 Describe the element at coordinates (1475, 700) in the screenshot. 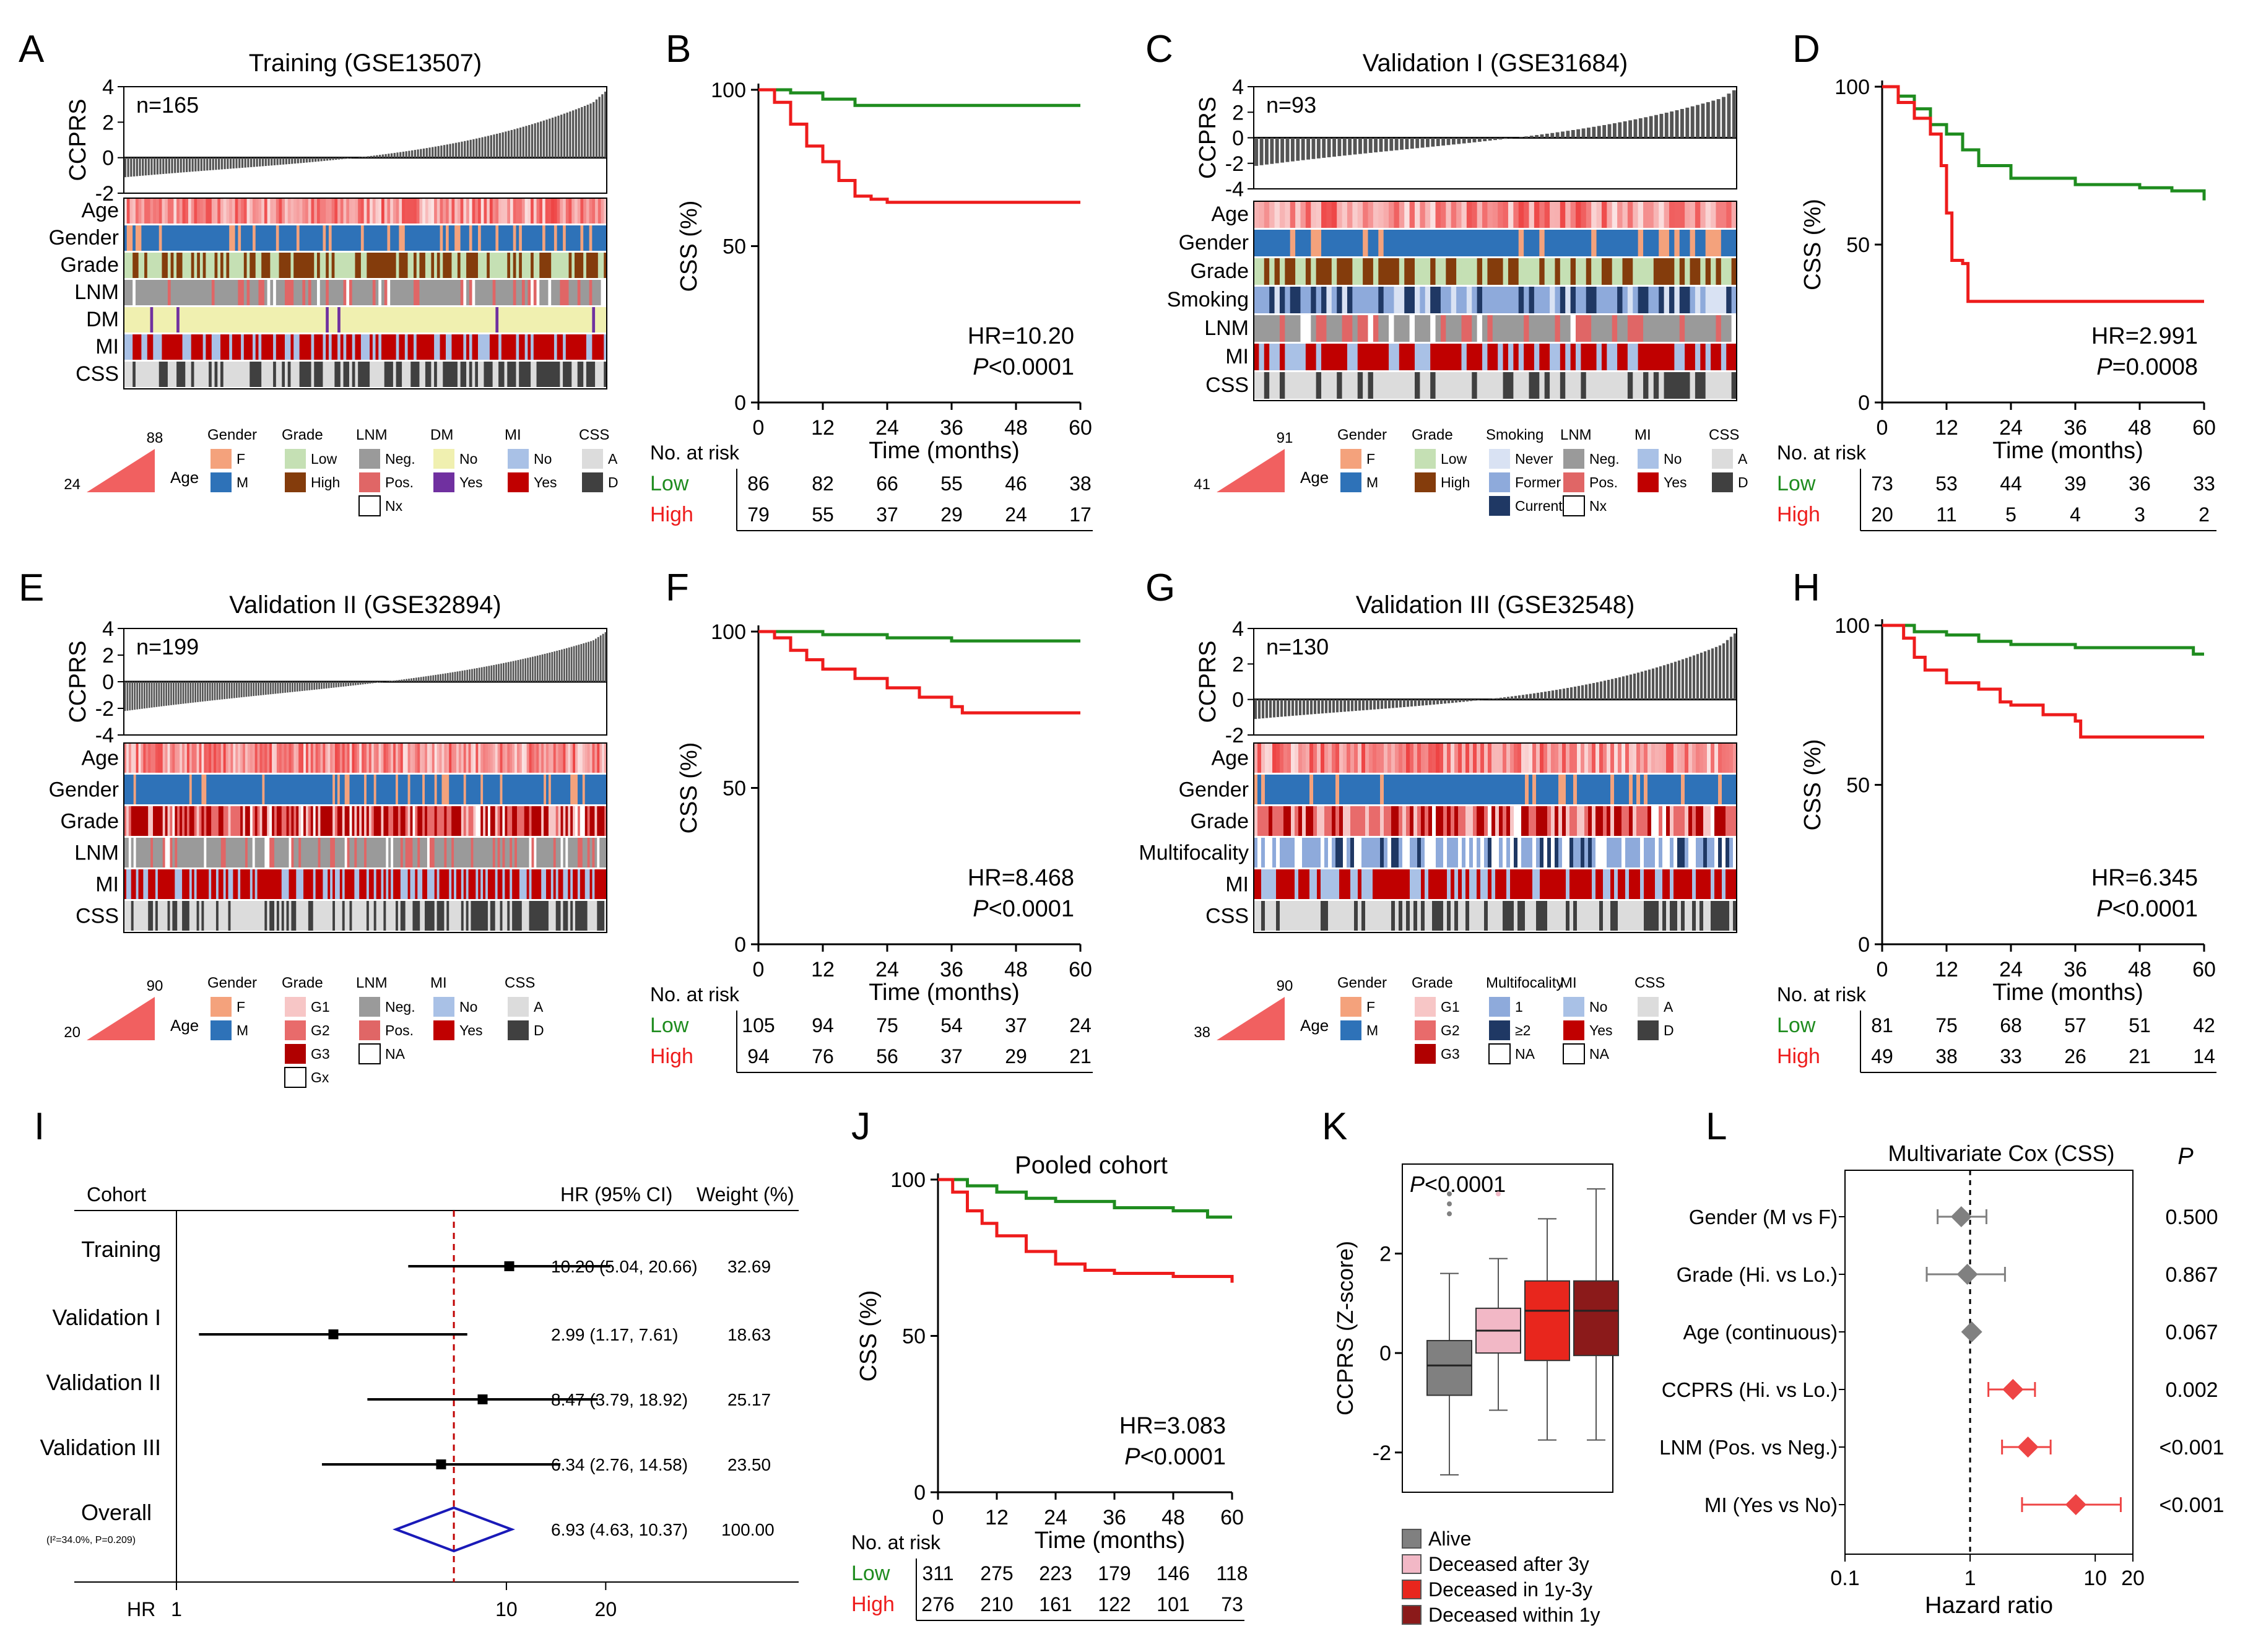

I see `heatmap-4-score-bar` at that location.